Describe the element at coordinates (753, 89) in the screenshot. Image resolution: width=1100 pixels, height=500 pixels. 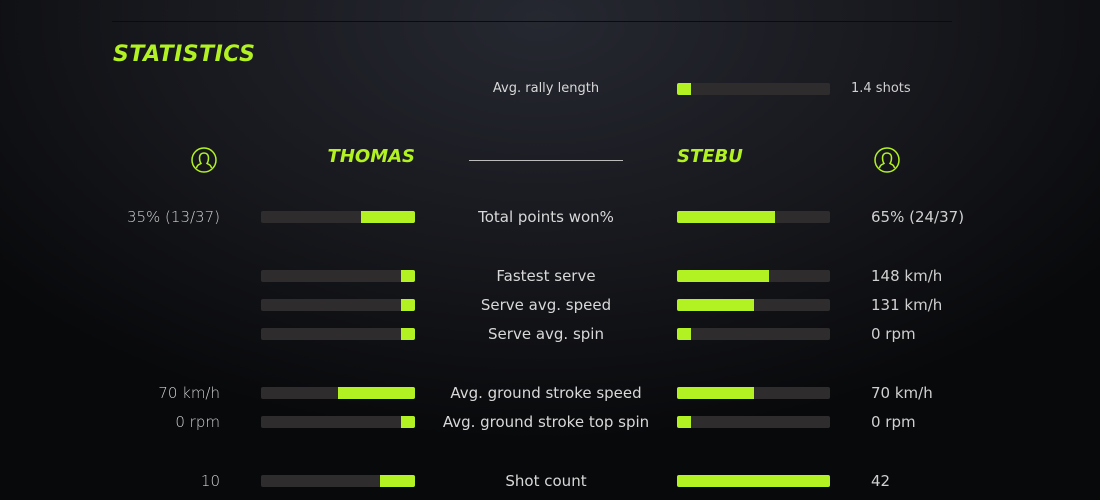
I see `summary-bar` at that location.